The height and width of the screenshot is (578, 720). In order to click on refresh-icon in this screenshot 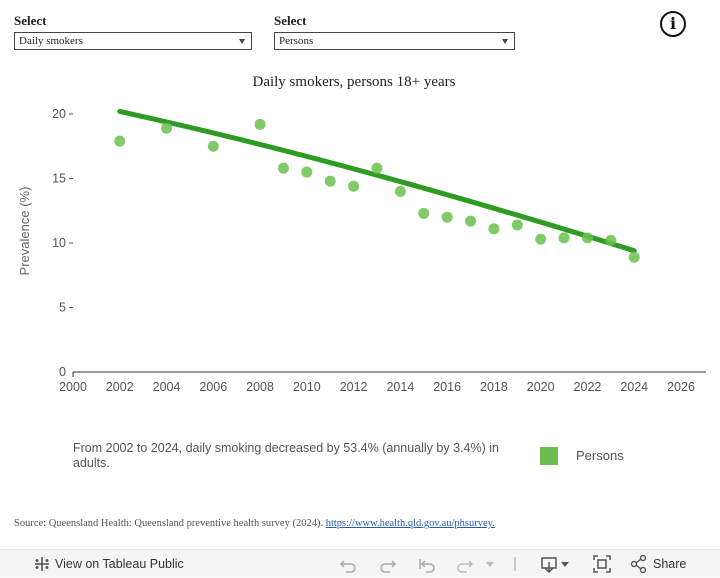, I will do `click(465, 564)`.